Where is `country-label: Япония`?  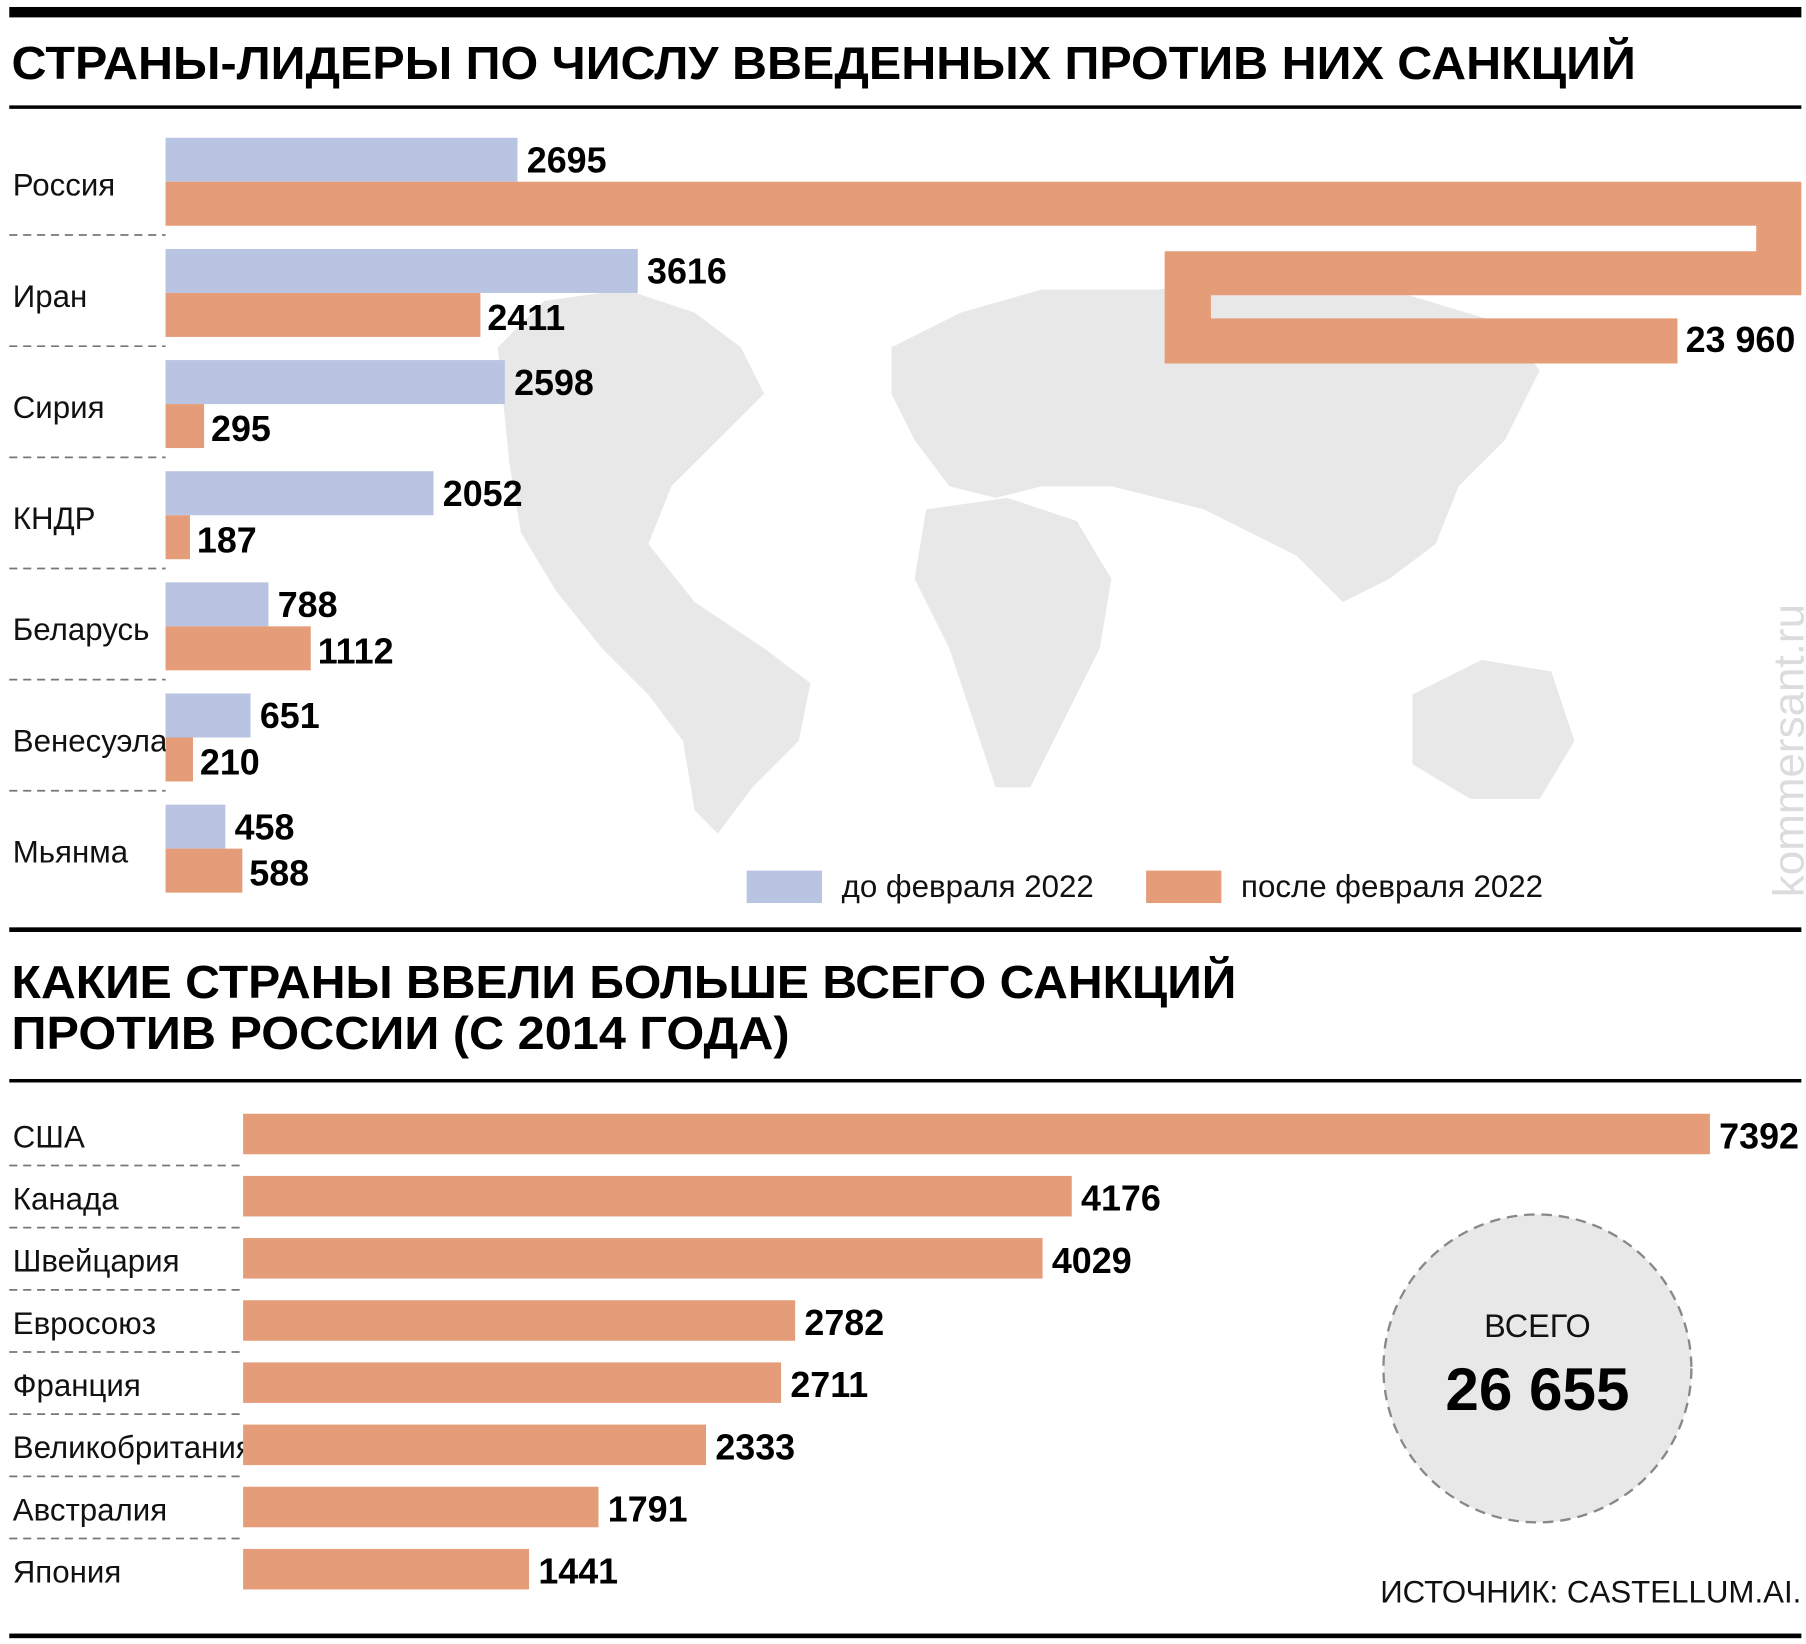
country-label: Япония is located at coordinates (67, 1571).